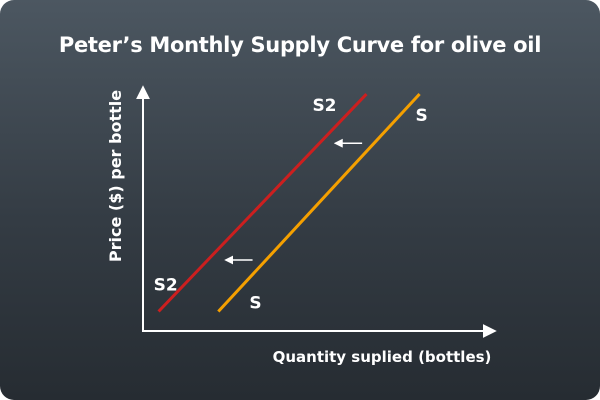 This screenshot has width=600, height=400. What do you see at coordinates (324, 106) in the screenshot?
I see `series-label-s2-end: S2` at bounding box center [324, 106].